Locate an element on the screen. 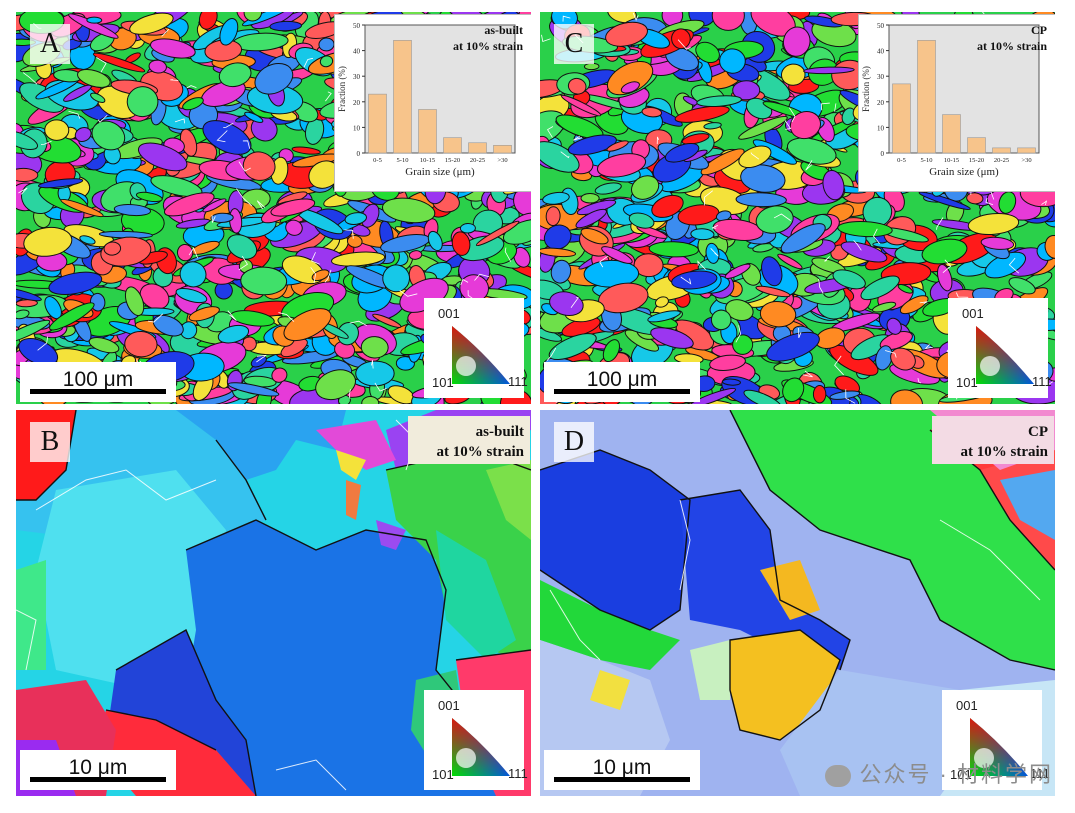 This screenshot has width=1075, height=813. ipf-key-d: 001 101 is located at coordinates (992, 740).